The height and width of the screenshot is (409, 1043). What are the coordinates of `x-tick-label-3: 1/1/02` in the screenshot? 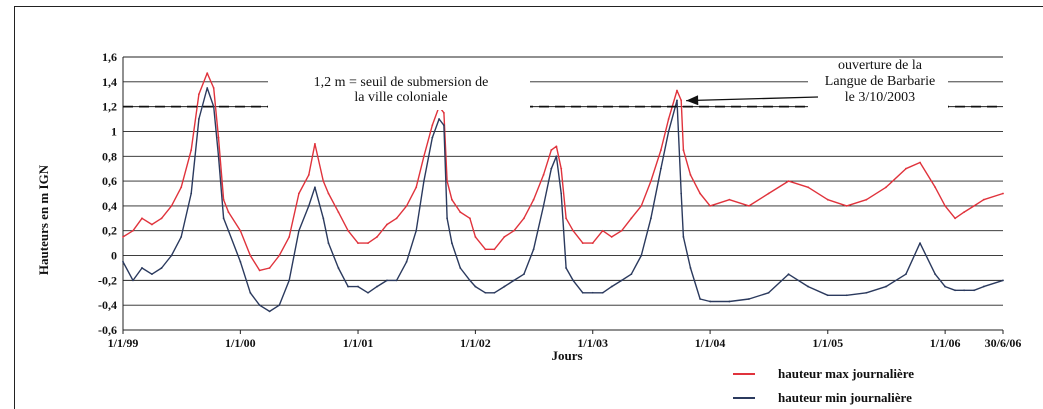 It's located at (475, 343).